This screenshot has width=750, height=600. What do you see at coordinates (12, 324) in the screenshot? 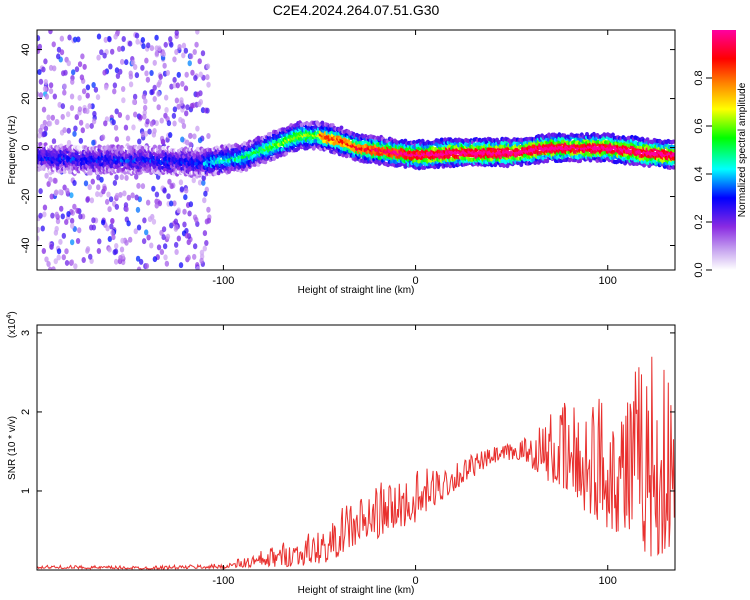
I see `snr-multiplier: (x104)` at bounding box center [12, 324].